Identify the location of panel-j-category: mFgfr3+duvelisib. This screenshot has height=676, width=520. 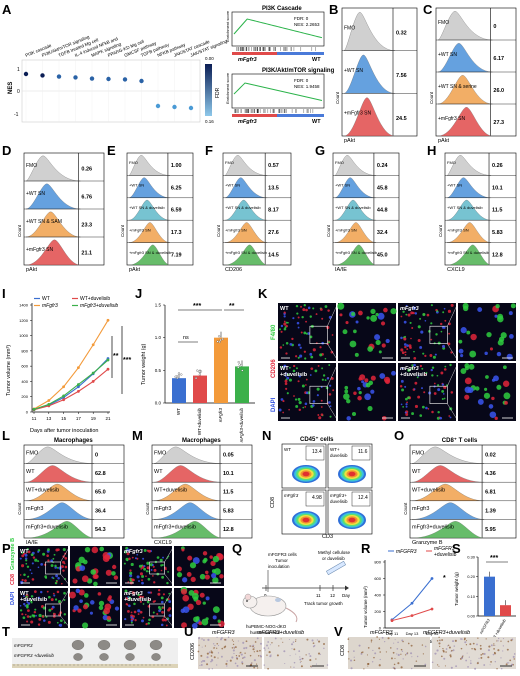
(241, 425).